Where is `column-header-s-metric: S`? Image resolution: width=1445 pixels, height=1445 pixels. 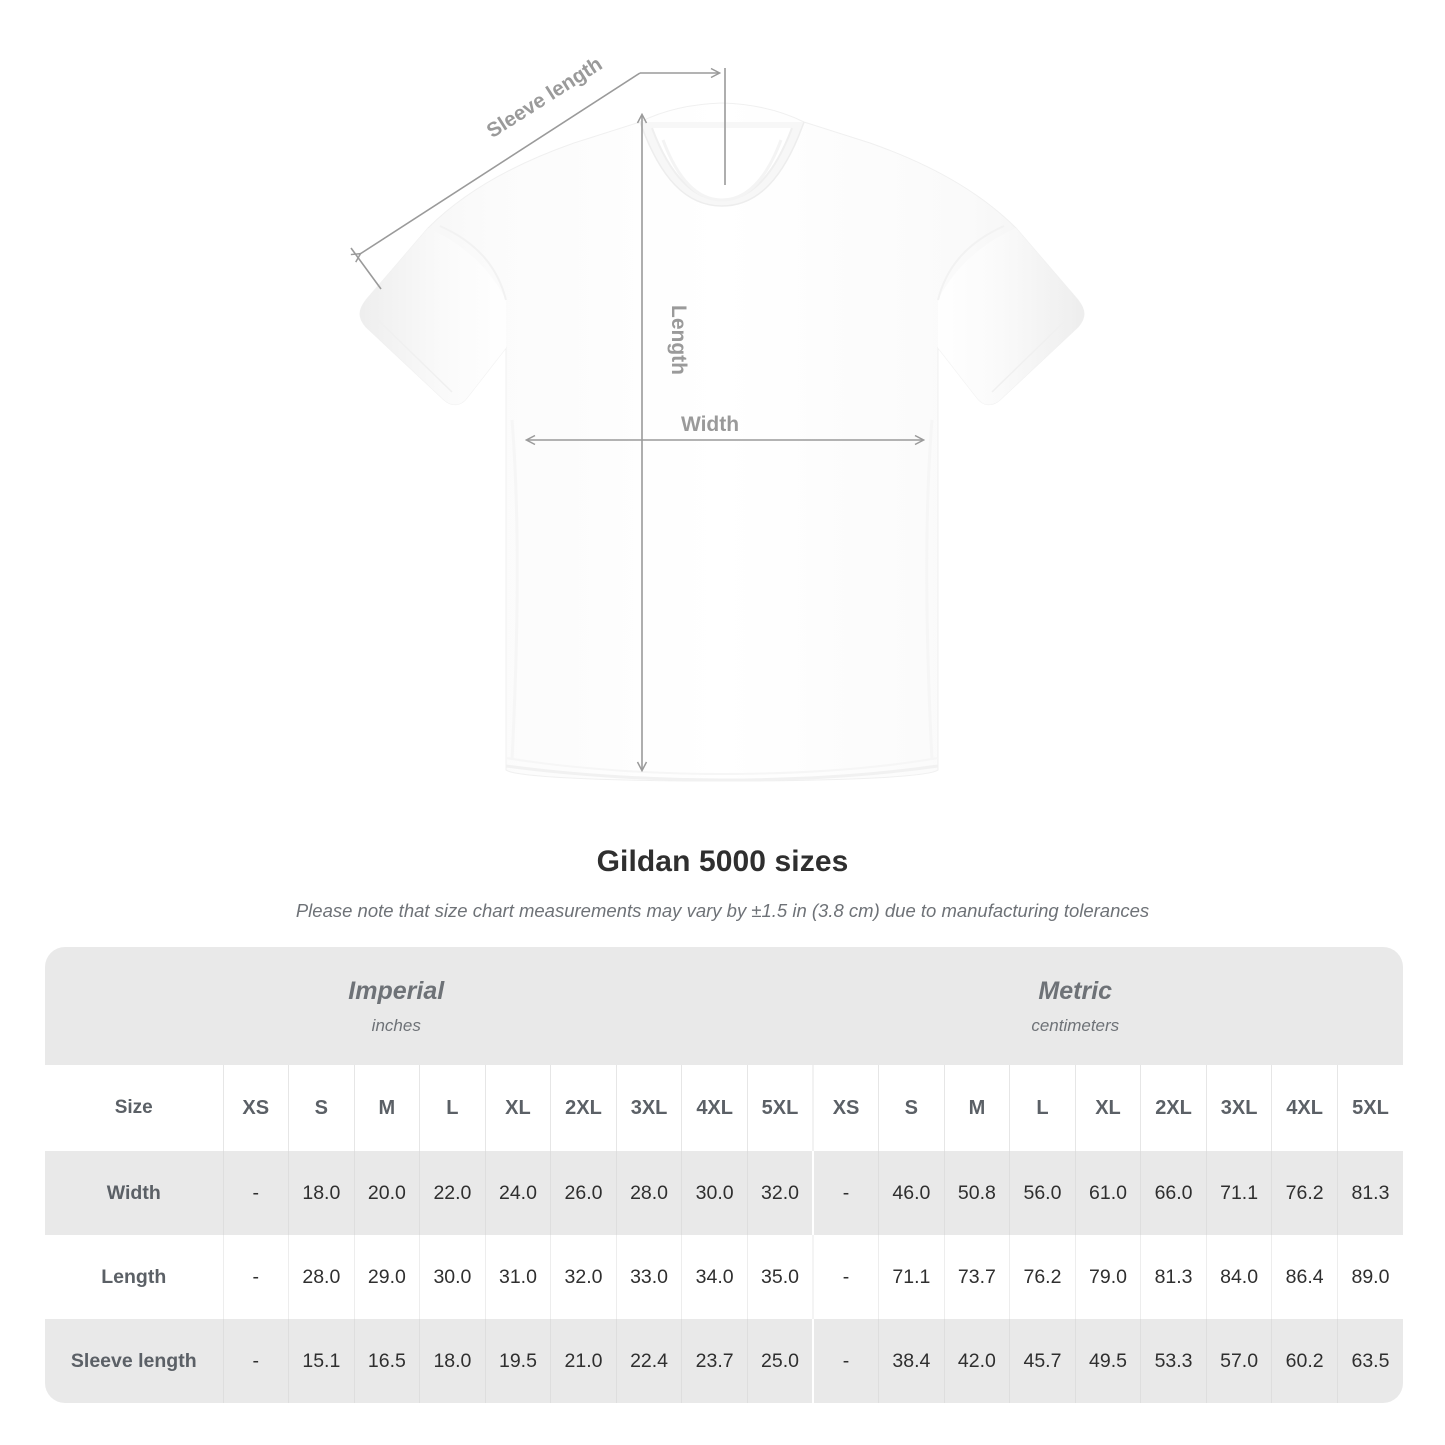 column-header-s-metric: S is located at coordinates (911, 1108).